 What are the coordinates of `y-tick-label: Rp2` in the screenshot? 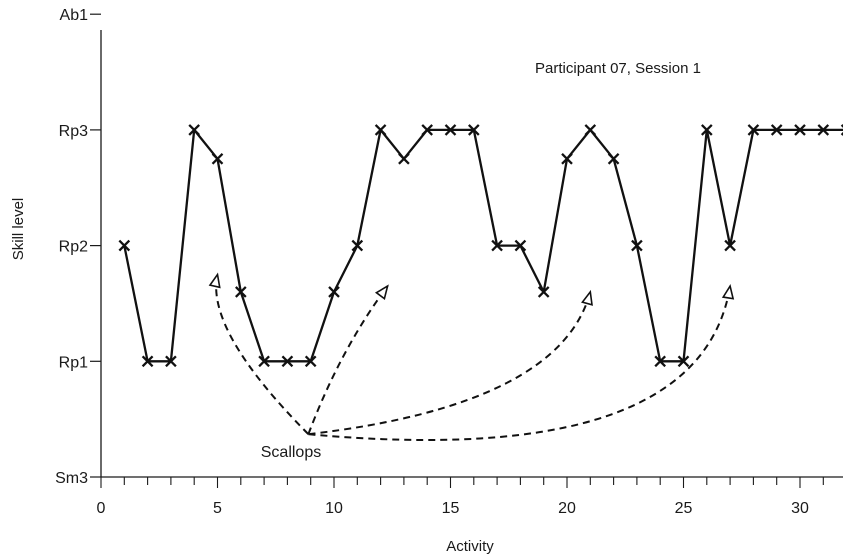 It's located at (73, 247).